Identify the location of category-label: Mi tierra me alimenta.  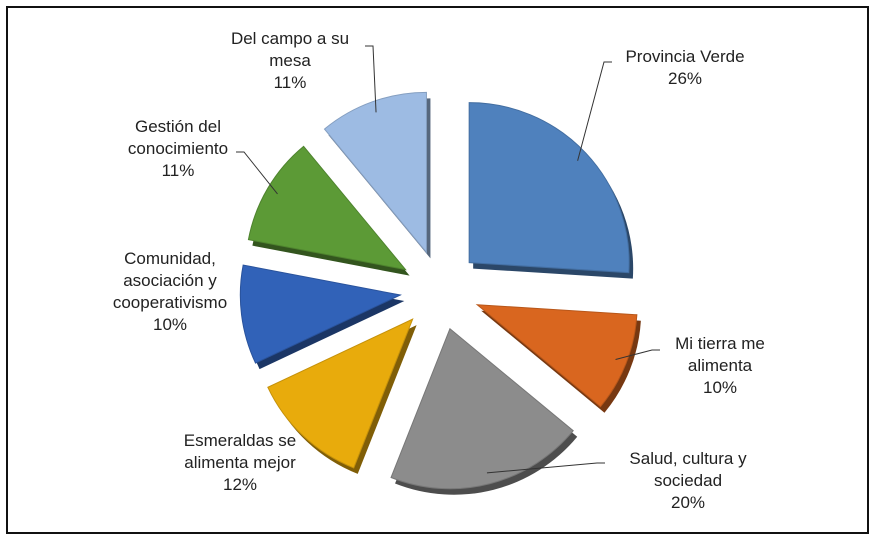
(720, 354).